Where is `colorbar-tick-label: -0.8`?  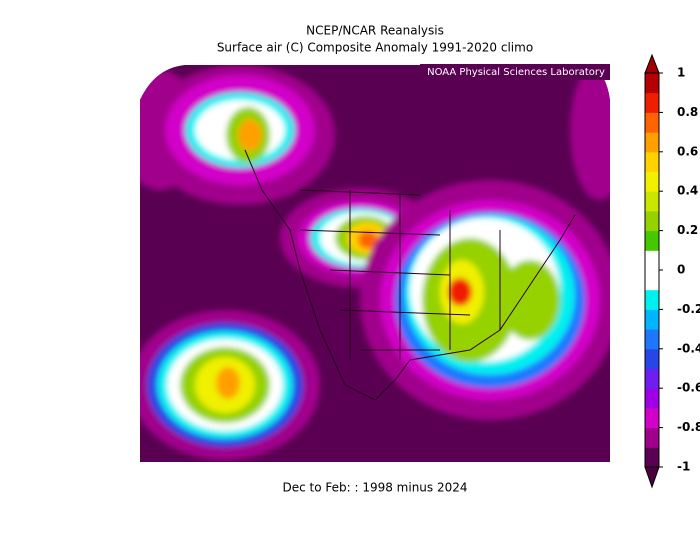 colorbar-tick-label: -0.8 is located at coordinates (688, 427).